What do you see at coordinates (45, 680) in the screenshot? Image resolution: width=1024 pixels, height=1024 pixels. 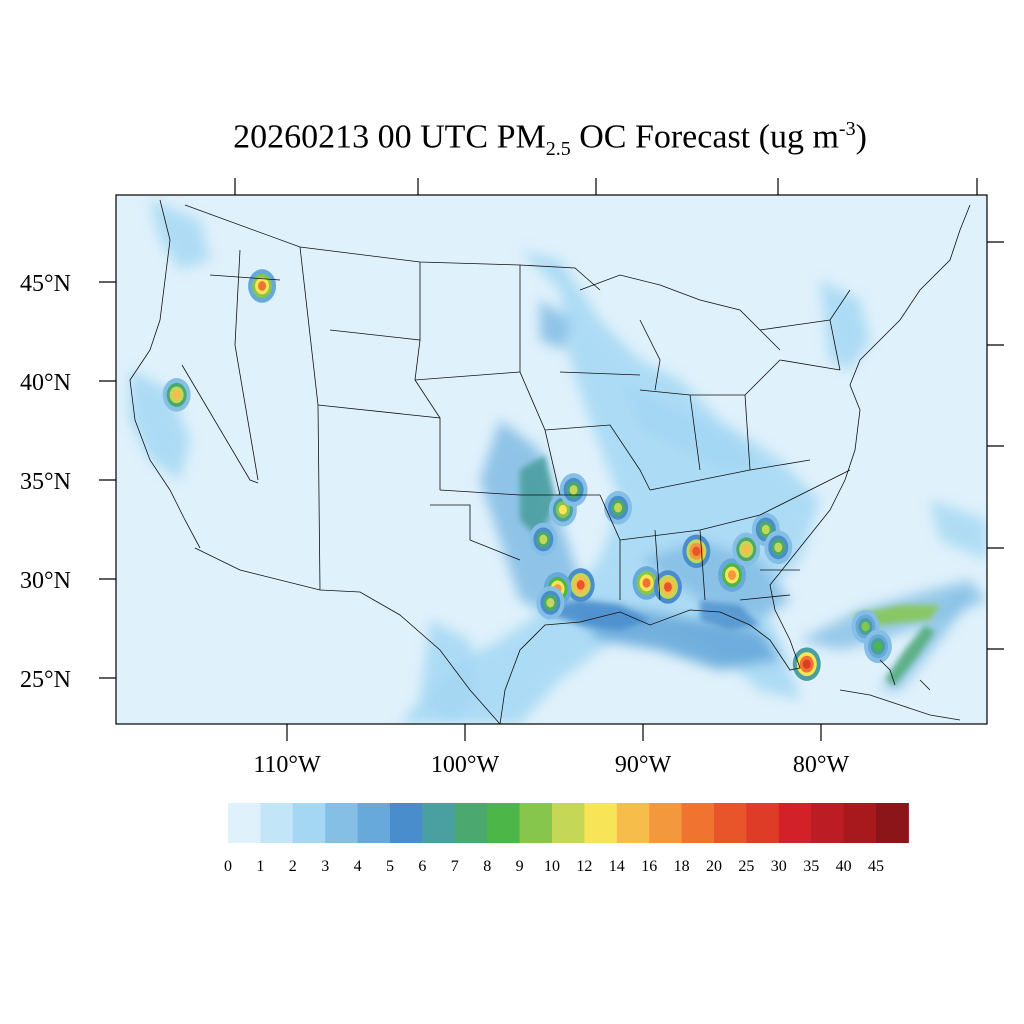 I see `lat-label-25: 25°N` at bounding box center [45, 680].